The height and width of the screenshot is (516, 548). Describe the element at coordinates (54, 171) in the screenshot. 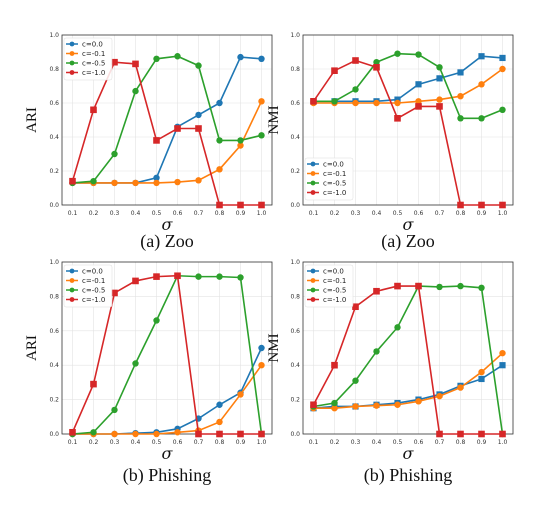

I see `y-tick-label: 0.2` at that location.